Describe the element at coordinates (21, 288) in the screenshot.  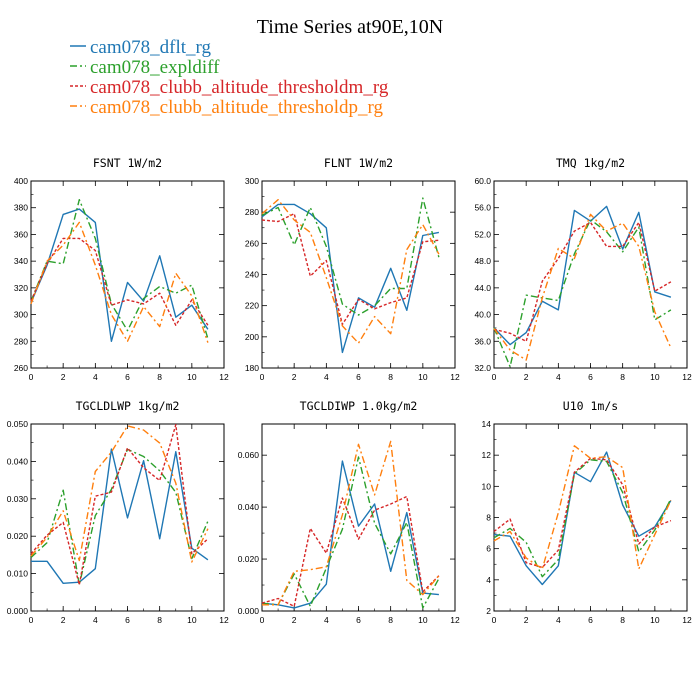
I see `y-tick-label: 320` at that location.